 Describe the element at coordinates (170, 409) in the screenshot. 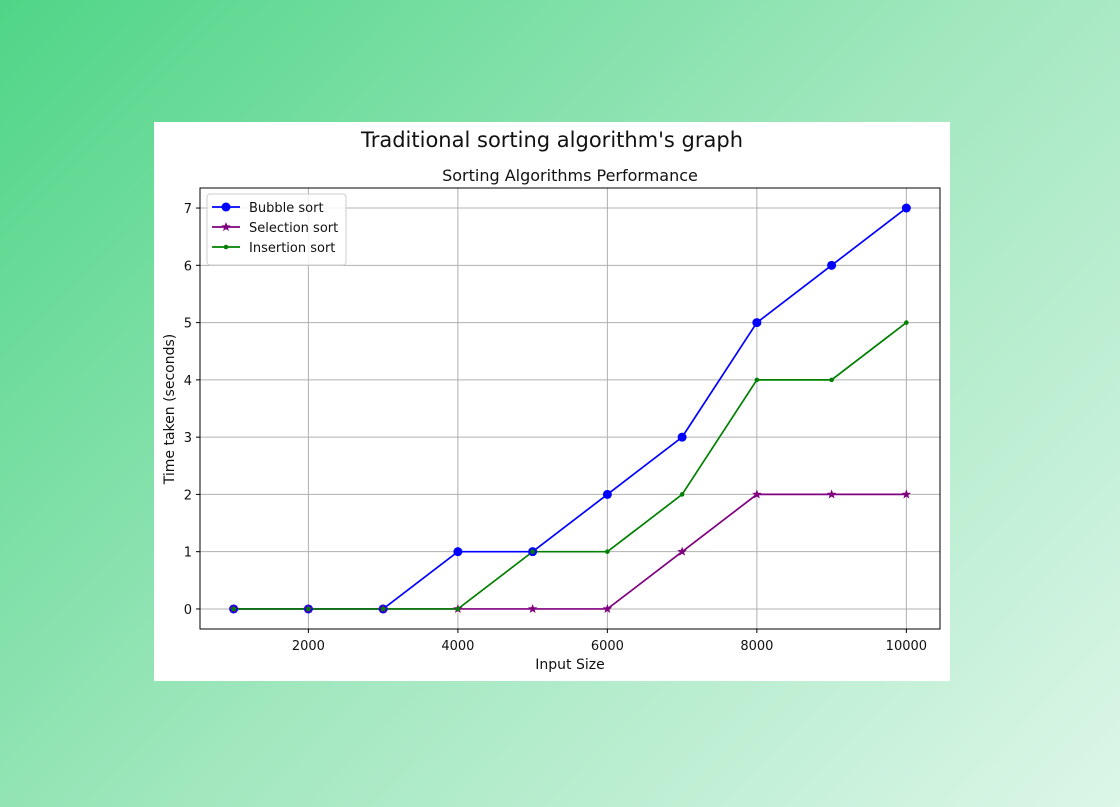

I see `y-axis-label: Time taken (seconds)` at that location.